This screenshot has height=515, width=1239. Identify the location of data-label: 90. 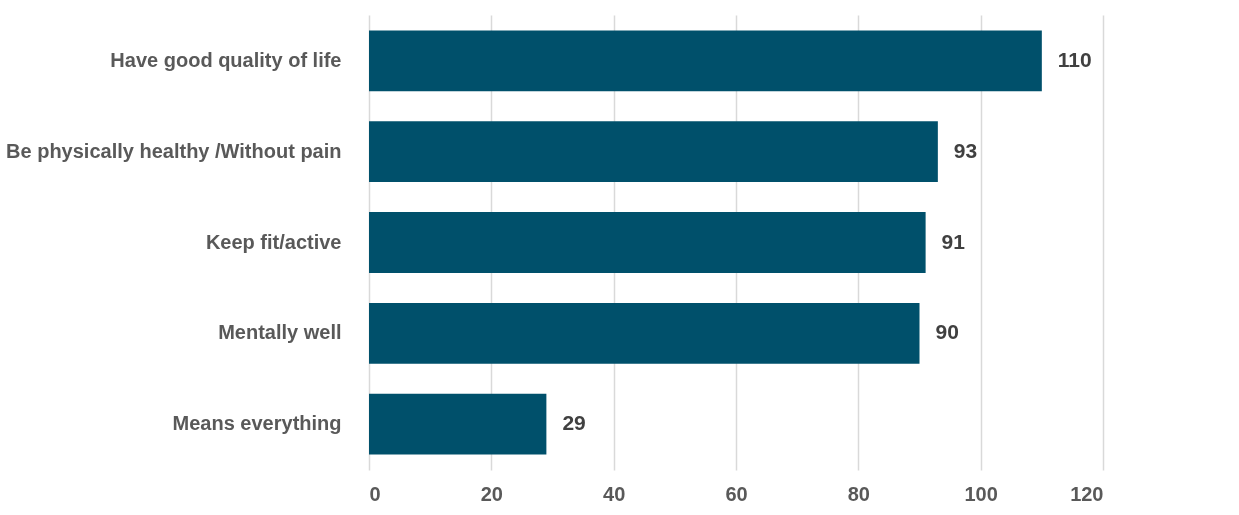
(947, 332).